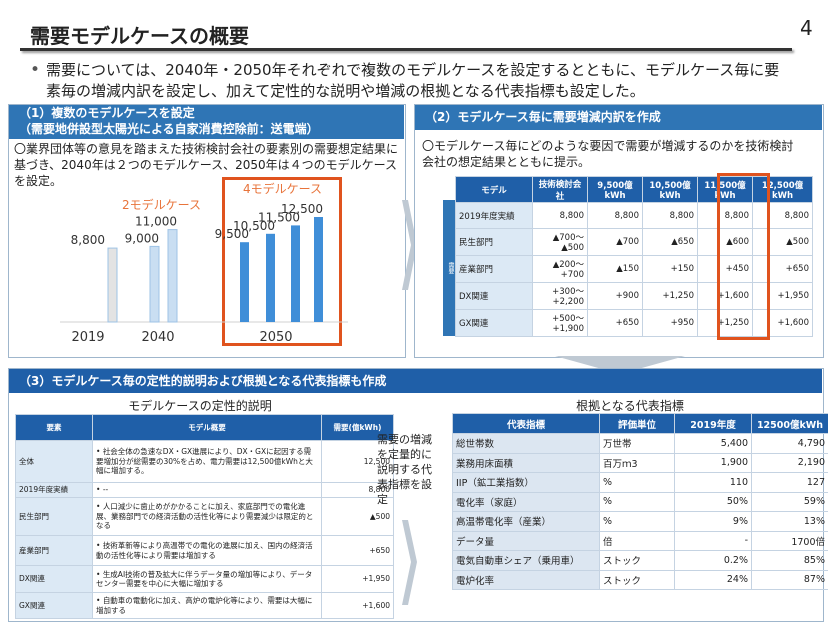  I want to click on cell: 高温帯電化率（産業）, so click(526, 521).